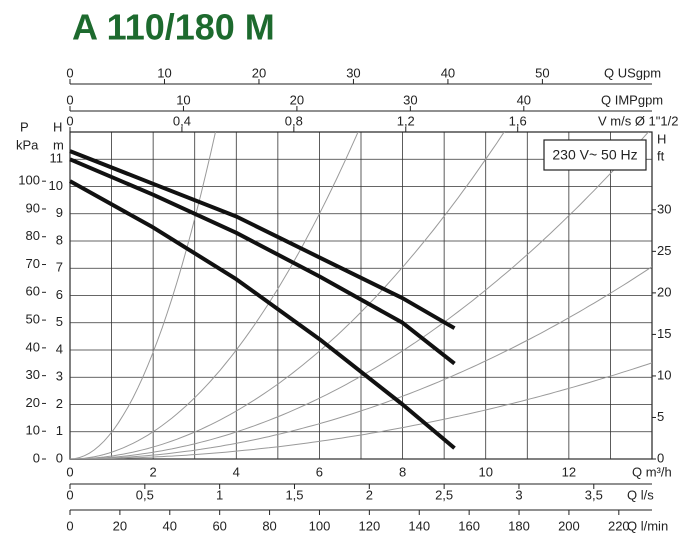  Describe the element at coordinates (469, 525) in the screenshot. I see `x-tick-label: 160` at that location.